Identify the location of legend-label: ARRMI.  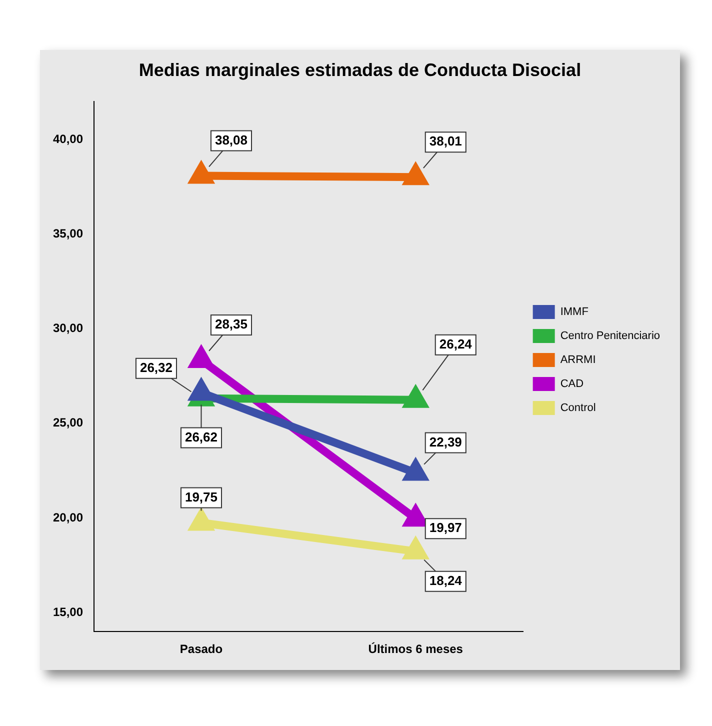
(578, 360).